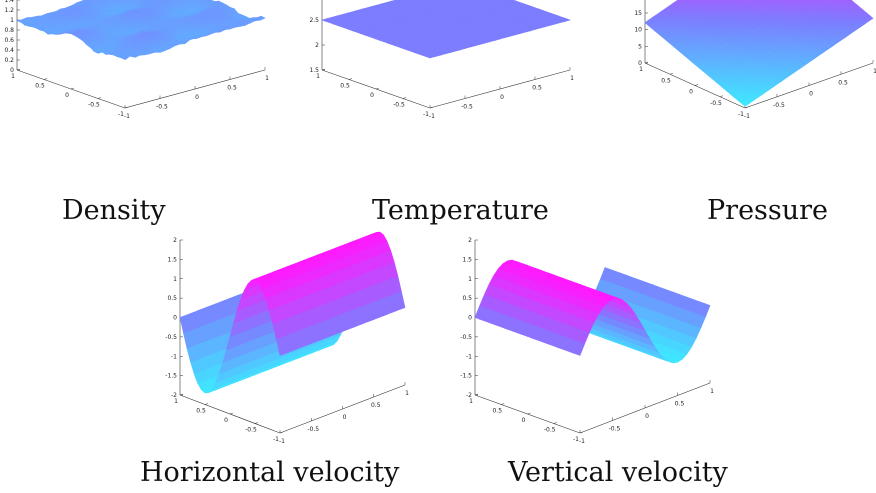  Describe the element at coordinates (9, 10) in the screenshot. I see `z-tick-label: 1.2` at that location.